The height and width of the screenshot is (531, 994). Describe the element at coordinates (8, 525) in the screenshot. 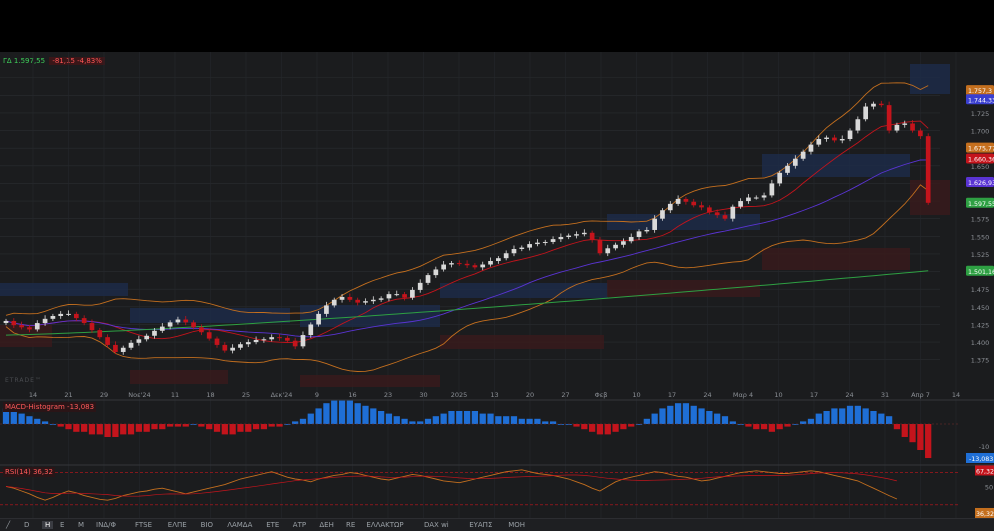

I see `toolbar-item-╱: ╱` at that location.